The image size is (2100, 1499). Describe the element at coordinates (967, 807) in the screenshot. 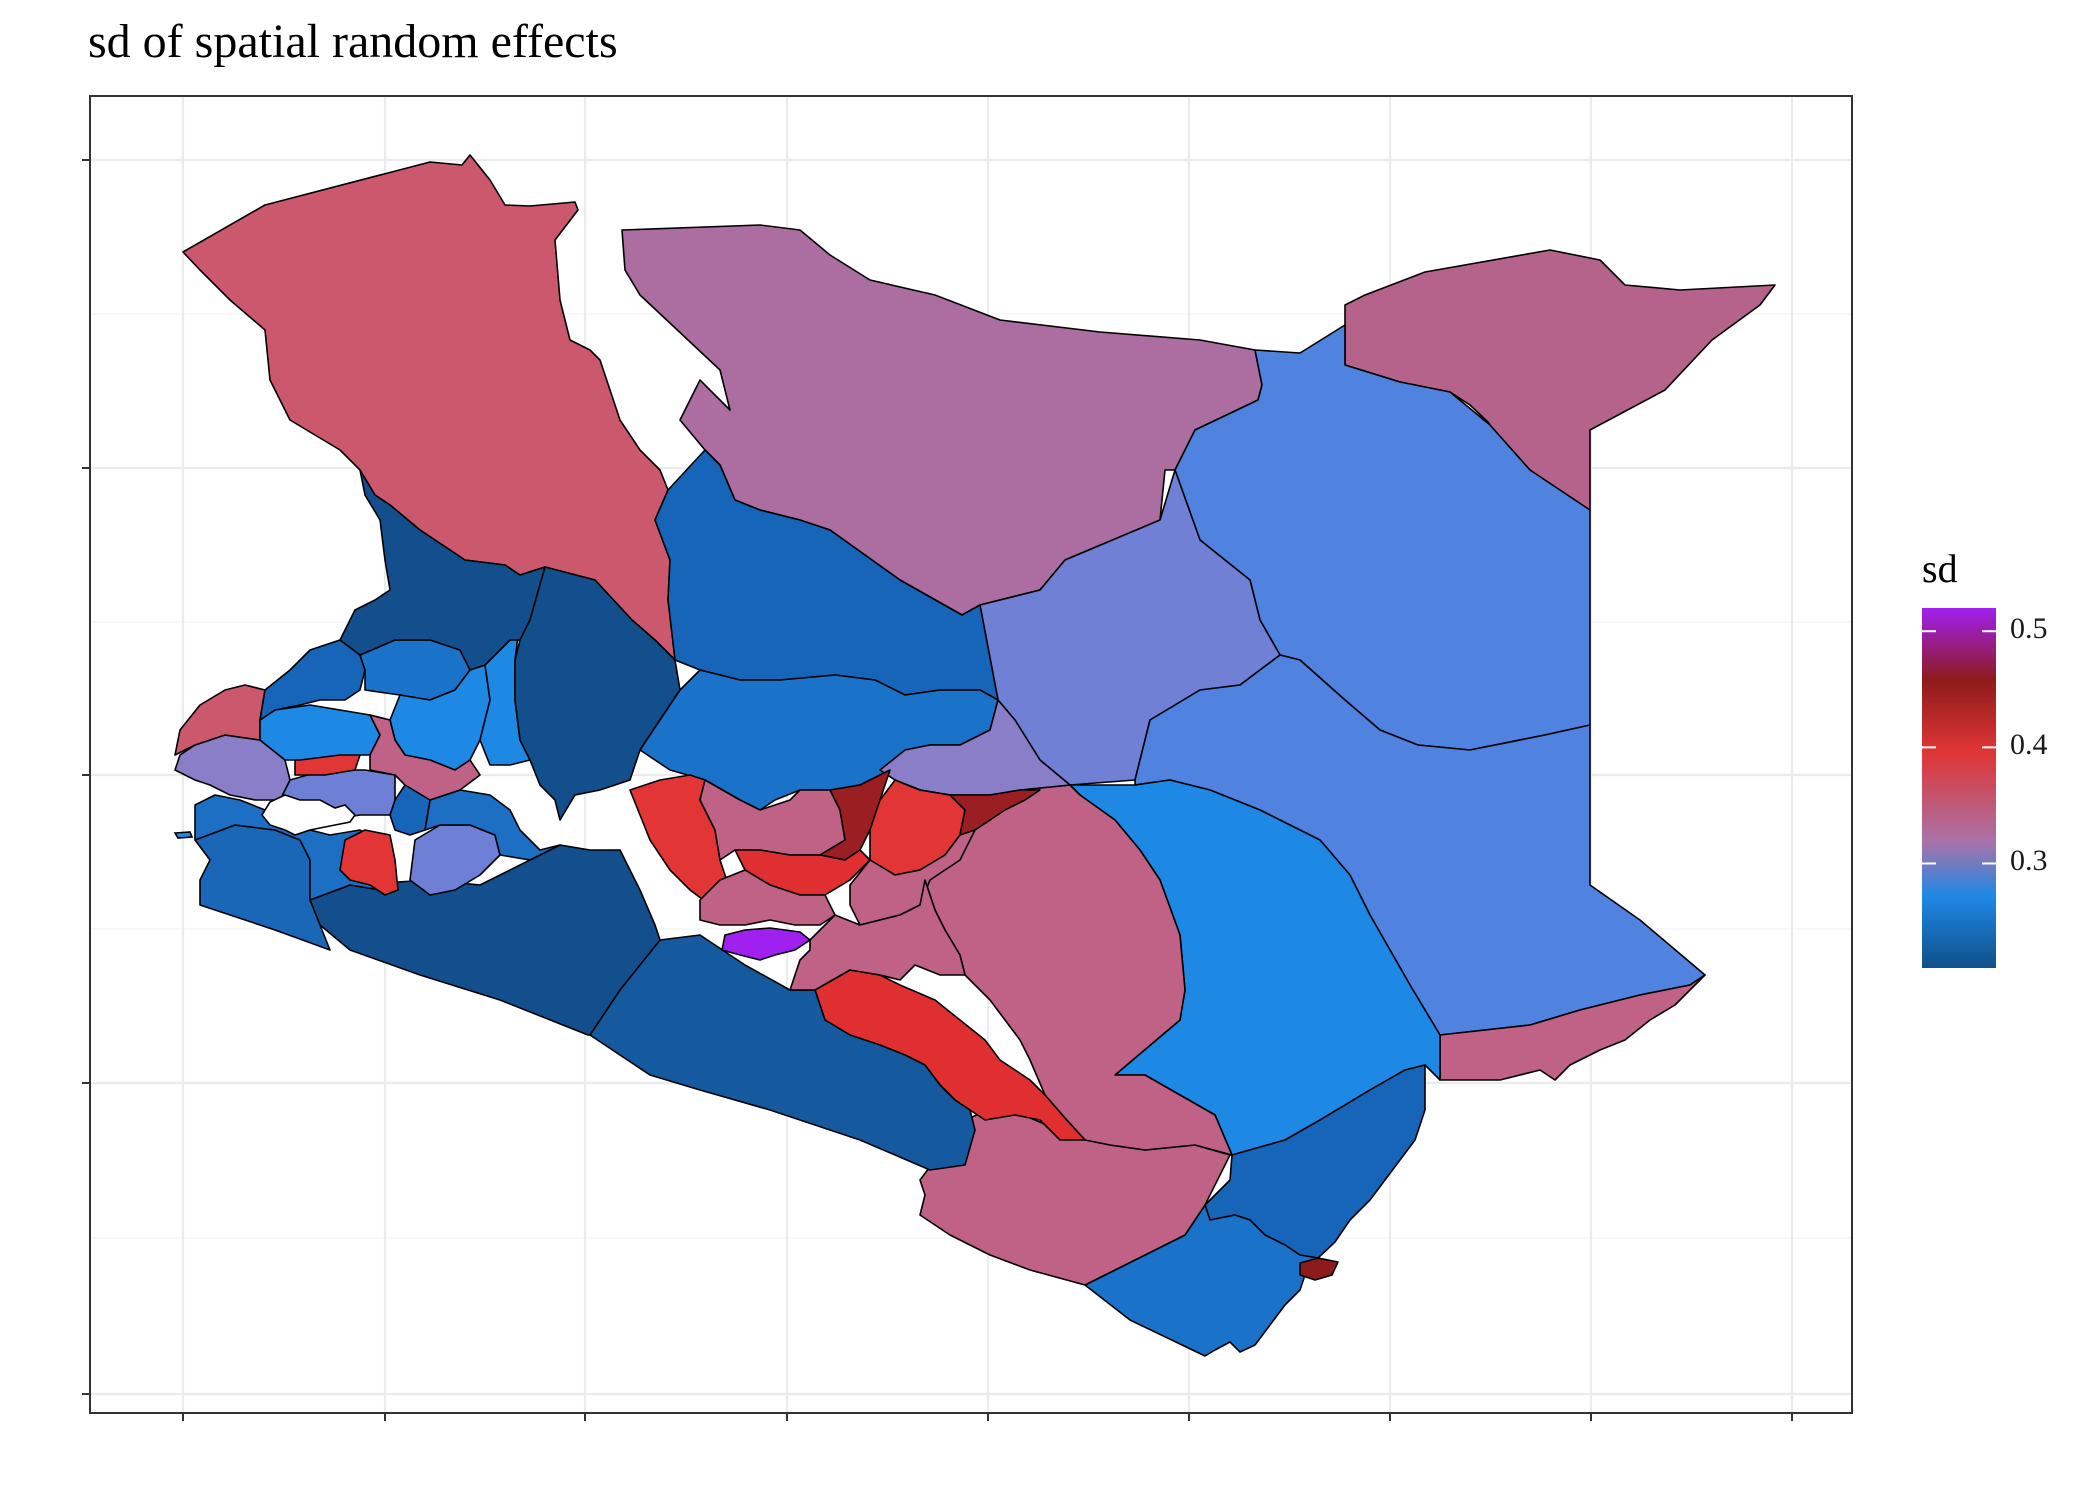

I see `county-tharaka` at that location.